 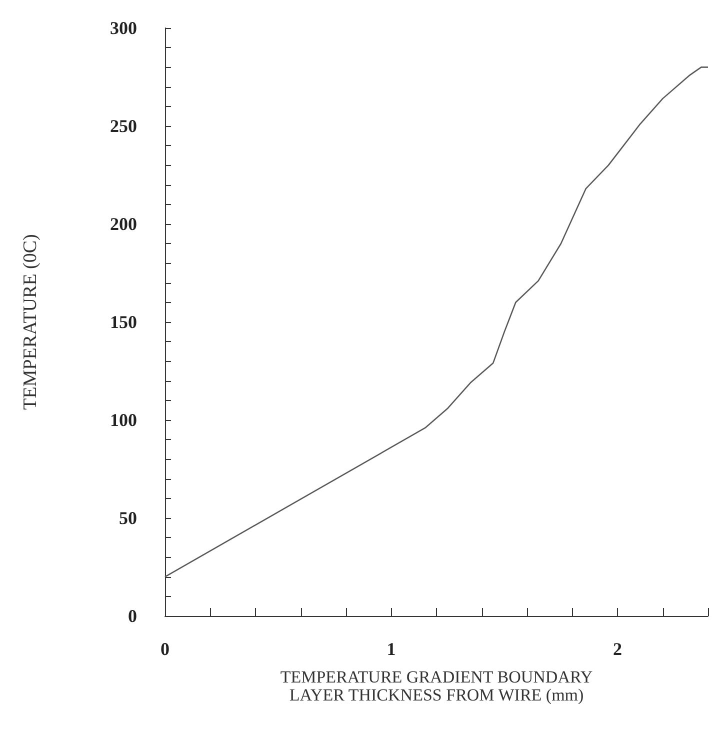 I want to click on y-axis-title: TEMPERATURE (0C), so click(x=30, y=322).